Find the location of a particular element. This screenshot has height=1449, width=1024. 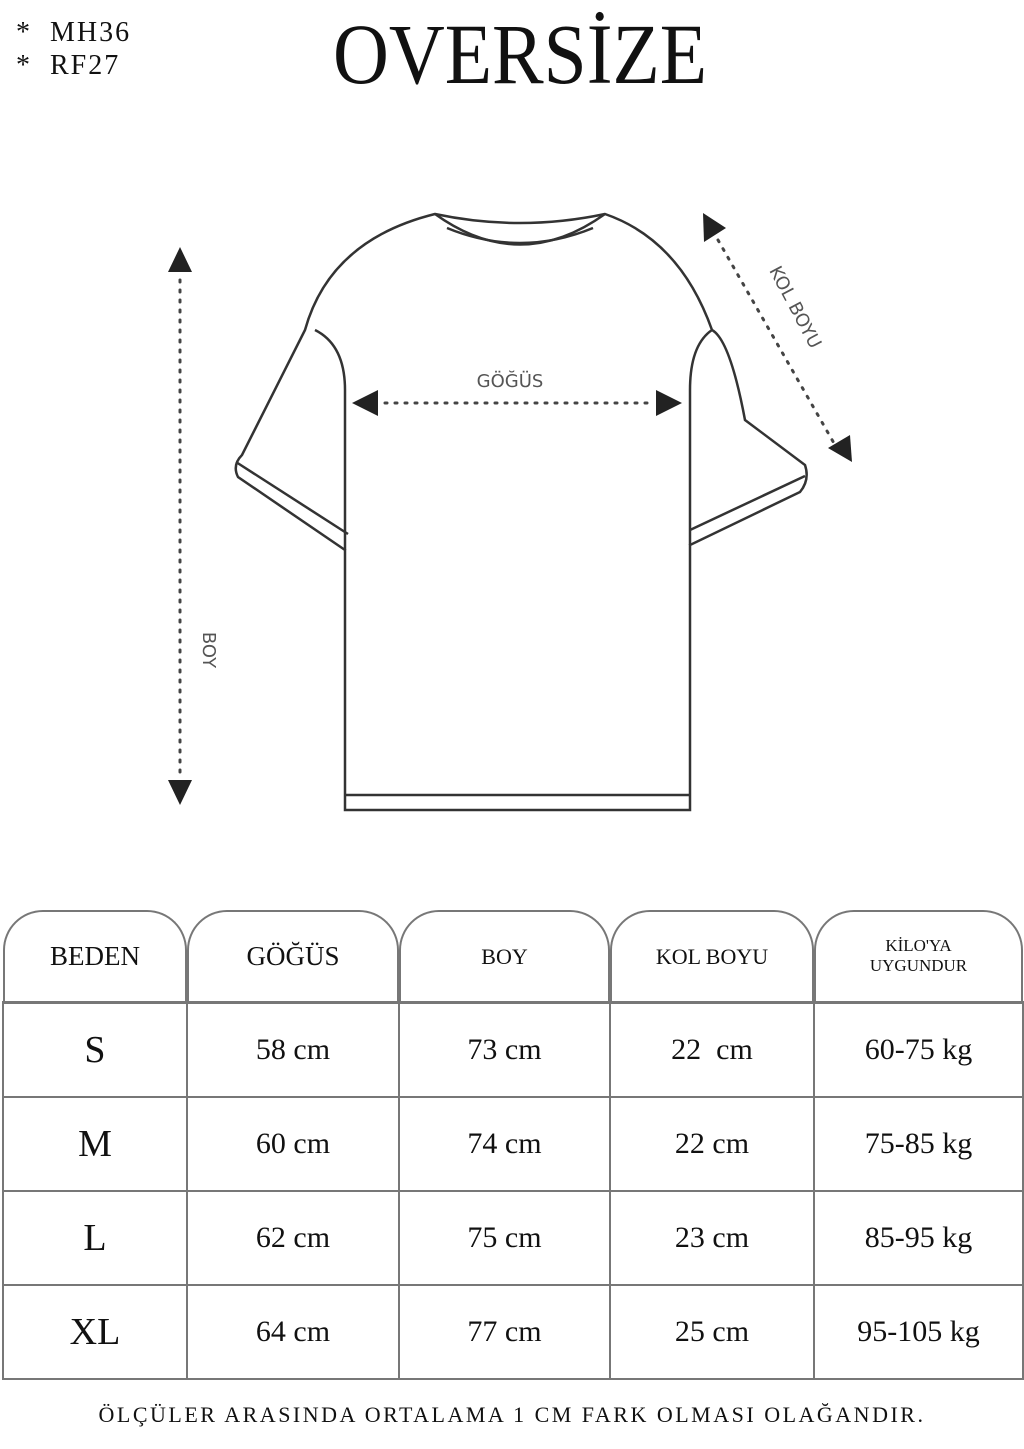

cell-length: 77 cm is located at coordinates (504, 1332).